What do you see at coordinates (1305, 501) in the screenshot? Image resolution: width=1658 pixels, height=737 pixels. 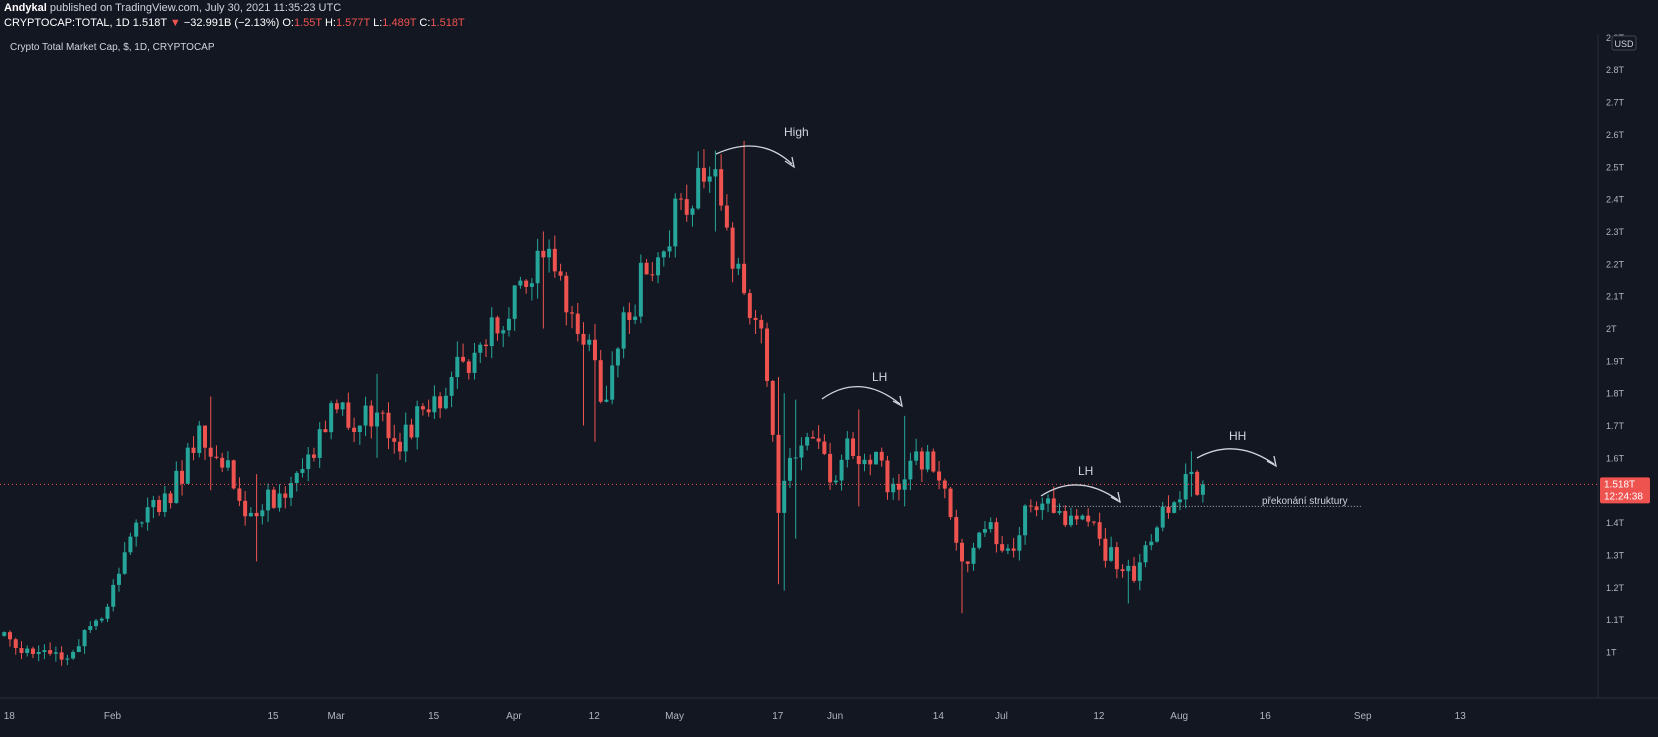 I see `annotation-structure-break: překonání struktury` at bounding box center [1305, 501].